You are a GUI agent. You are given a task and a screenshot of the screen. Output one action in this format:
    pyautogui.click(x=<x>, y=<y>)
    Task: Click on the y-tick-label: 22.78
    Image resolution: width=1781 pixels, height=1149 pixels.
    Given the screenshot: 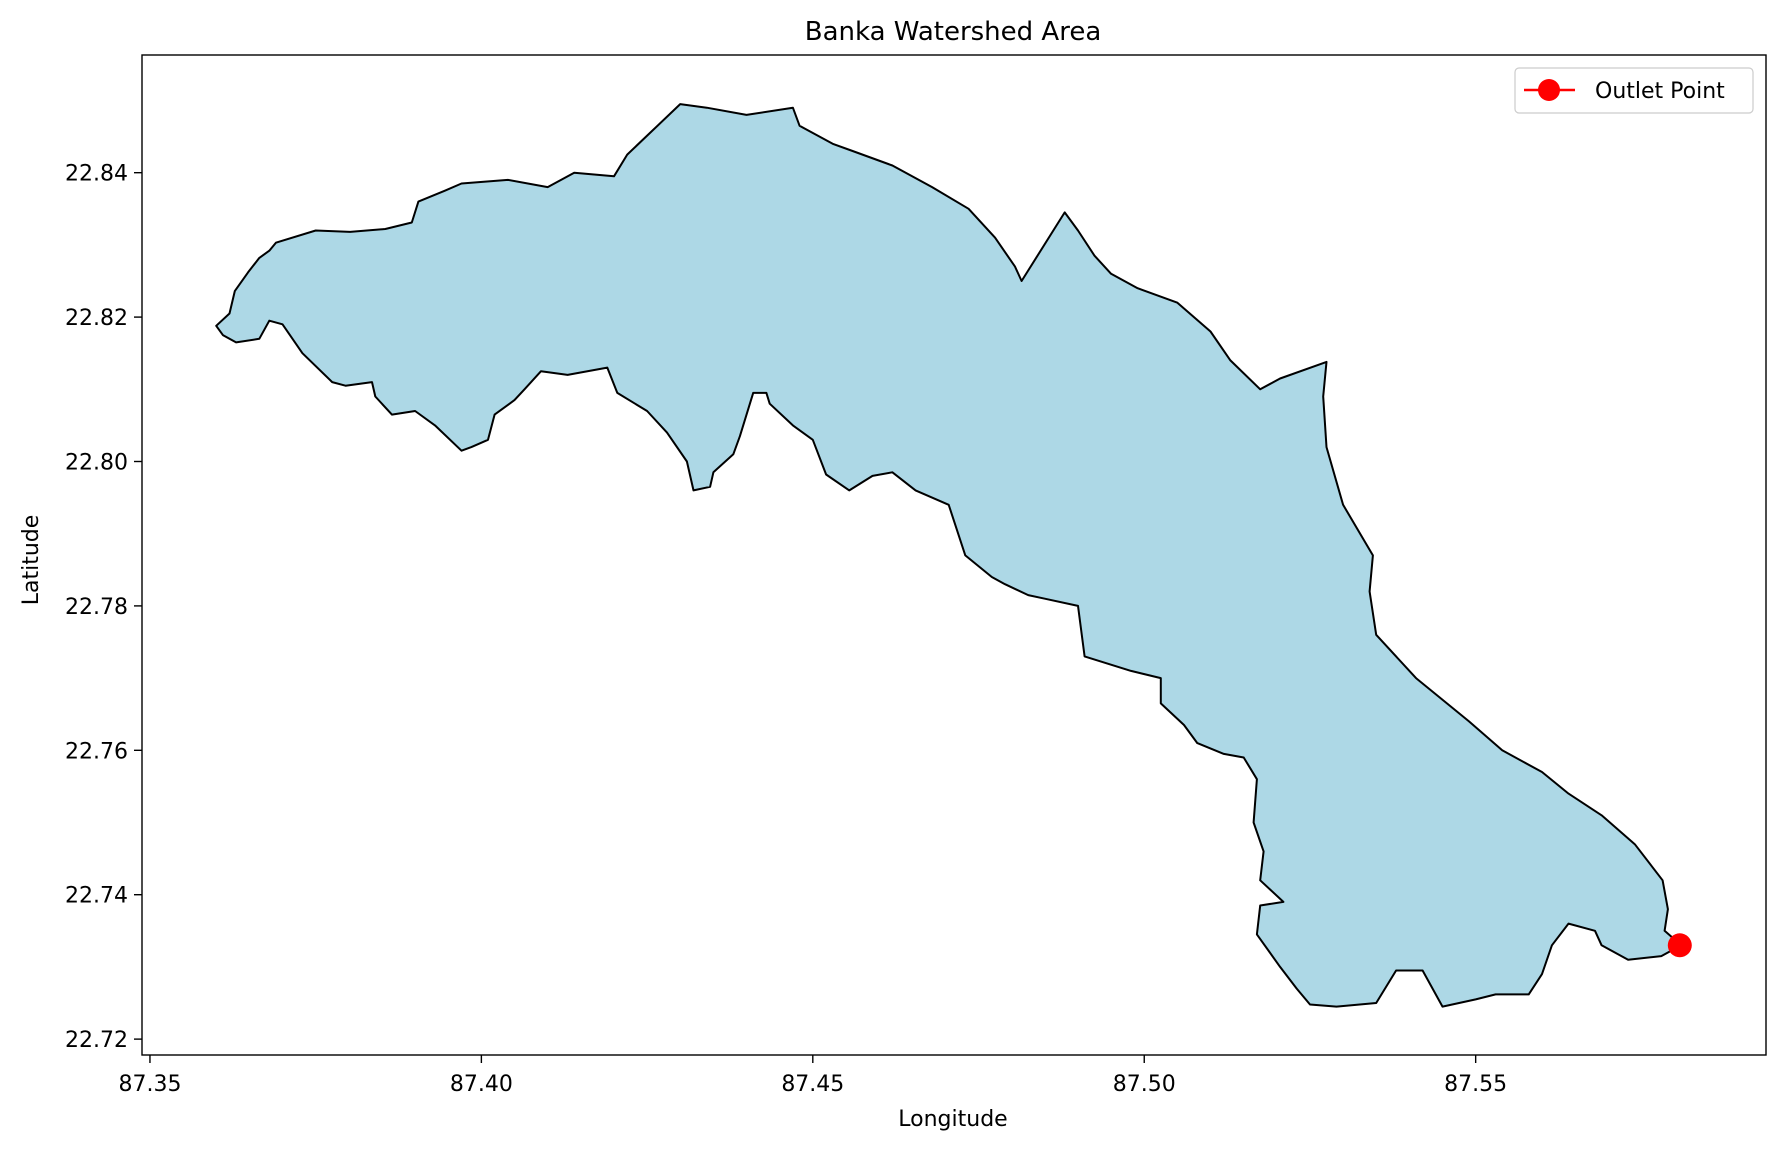 What is the action you would take?
    pyautogui.click(x=96, y=607)
    